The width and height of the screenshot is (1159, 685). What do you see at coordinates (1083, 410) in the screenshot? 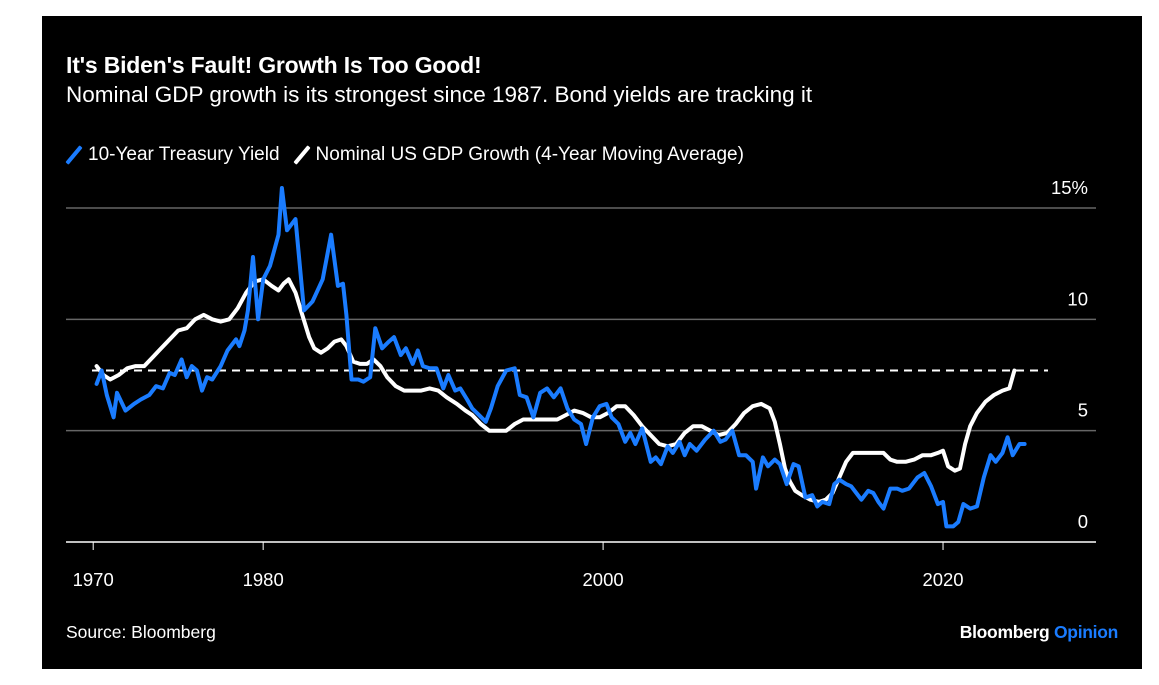
I see `y-tick-label: 5` at bounding box center [1083, 410].